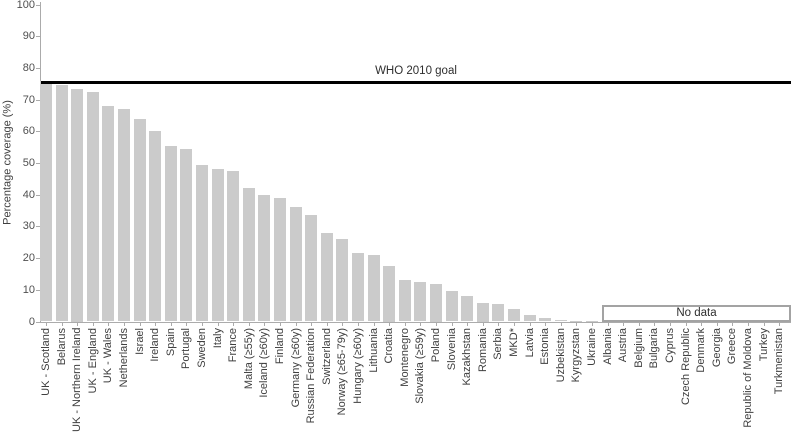 Image resolution: width=793 pixels, height=434 pixels. Describe the element at coordinates (545, 320) in the screenshot. I see `bar-estonia` at that location.